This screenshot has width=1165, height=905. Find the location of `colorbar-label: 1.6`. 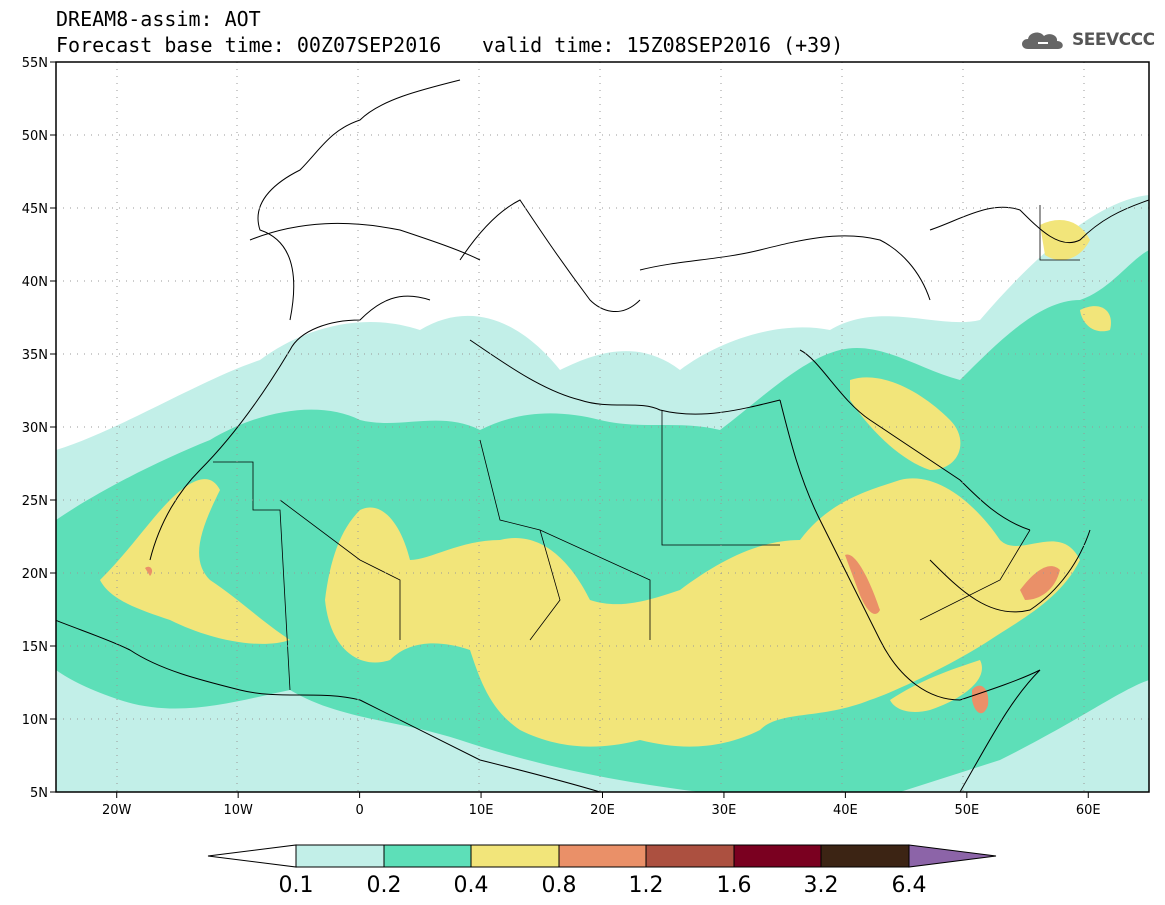

colorbar-label: 1.6 is located at coordinates (734, 885).